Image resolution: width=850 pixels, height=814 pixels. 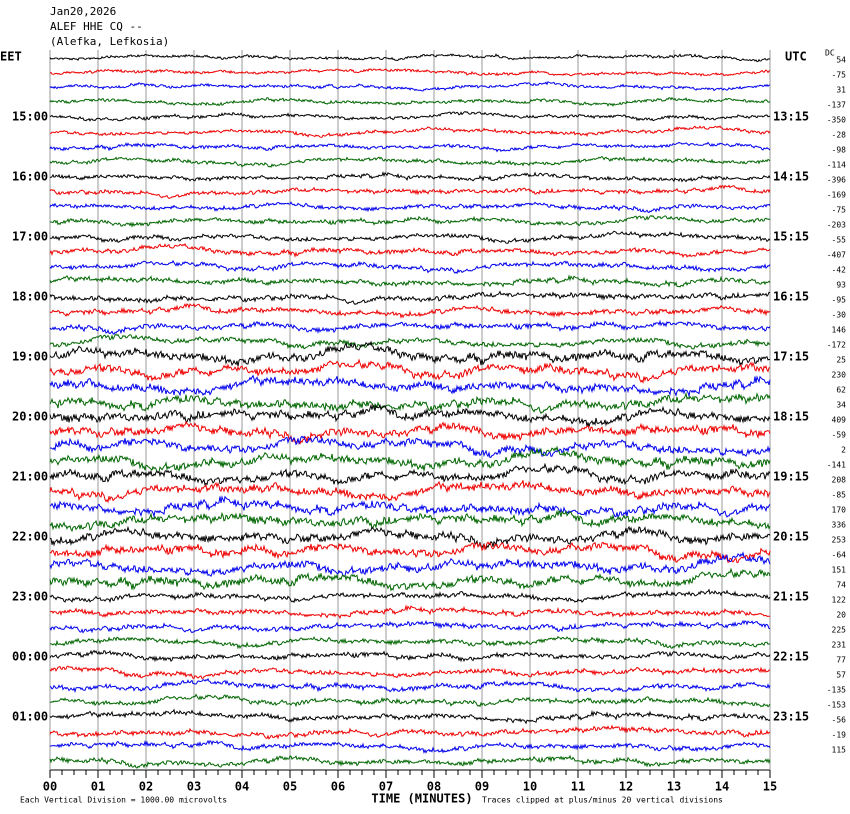 What do you see at coordinates (839, 375) in the screenshot?
I see `dc-value: 230` at bounding box center [839, 375].